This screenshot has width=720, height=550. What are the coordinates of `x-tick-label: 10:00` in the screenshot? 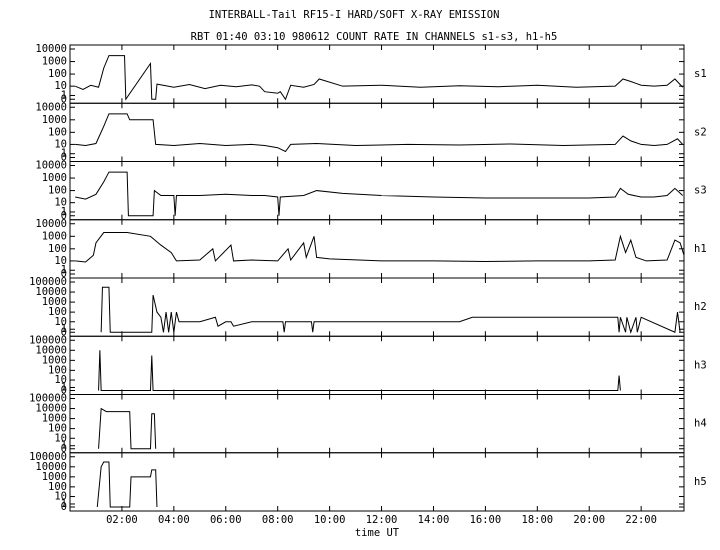 It's located at (330, 520).